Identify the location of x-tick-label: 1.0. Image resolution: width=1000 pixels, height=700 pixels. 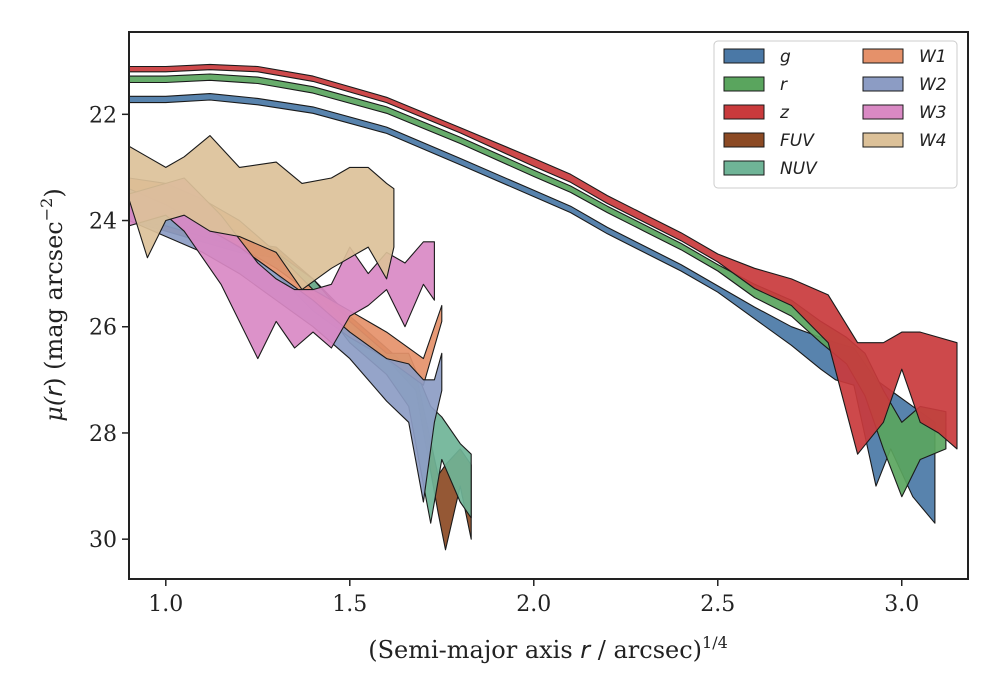
(165, 604).